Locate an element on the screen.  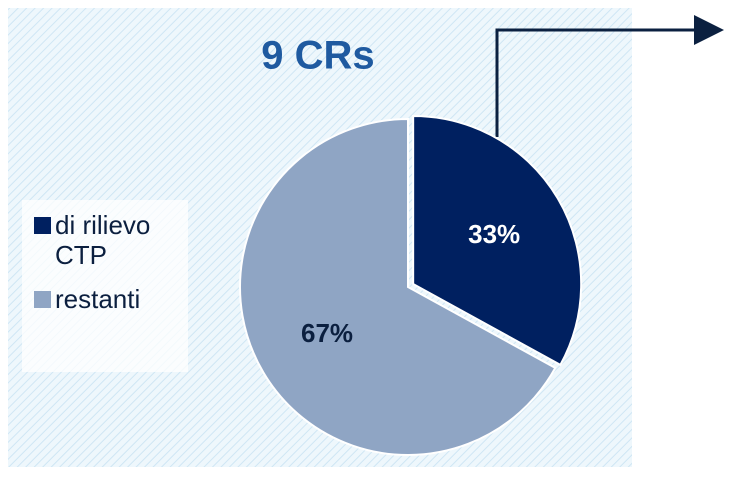
data-label: 33% is located at coordinates (494, 234).